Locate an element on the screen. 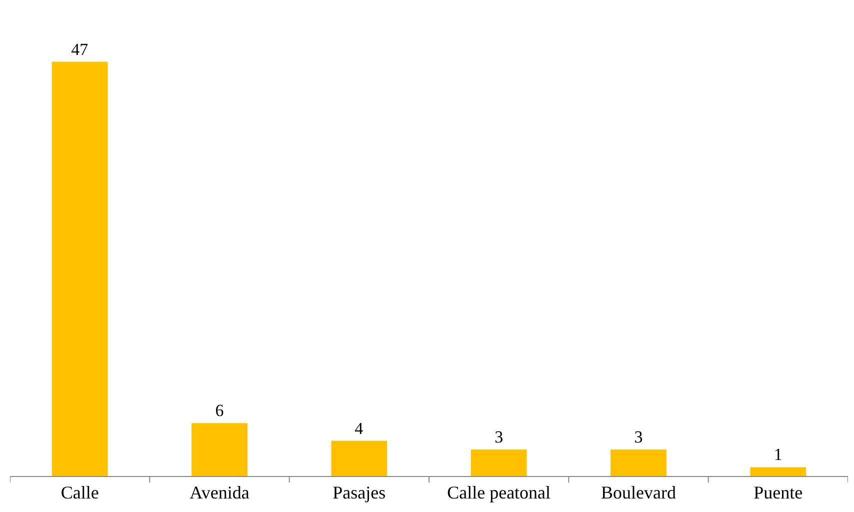 The image size is (854, 512). data-label: 4 is located at coordinates (359, 428).